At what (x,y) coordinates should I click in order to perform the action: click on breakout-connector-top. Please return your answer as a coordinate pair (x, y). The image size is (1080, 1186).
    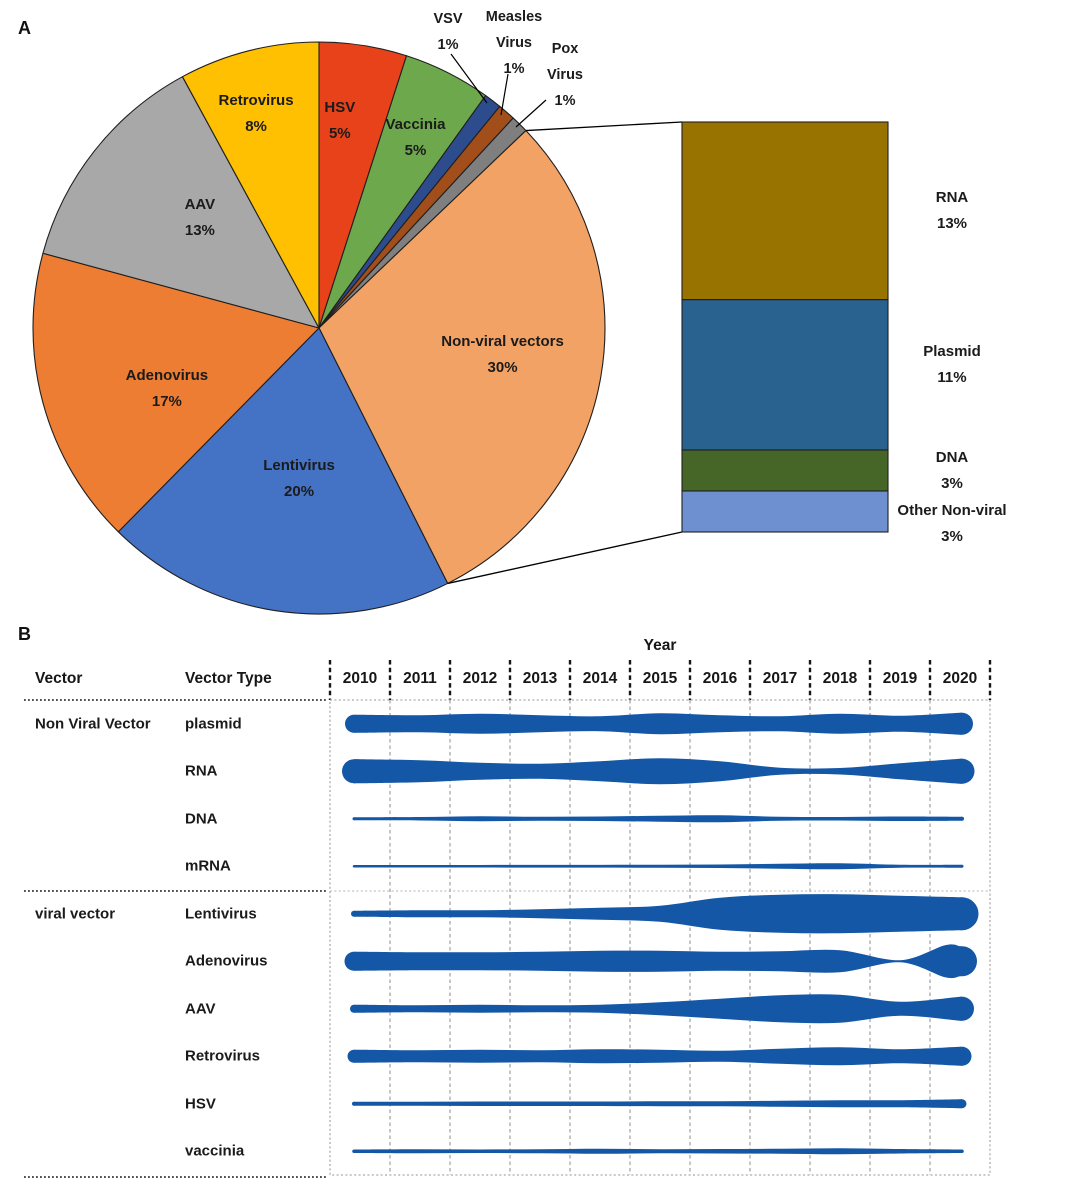
    Looking at the image, I should click on (604, 126).